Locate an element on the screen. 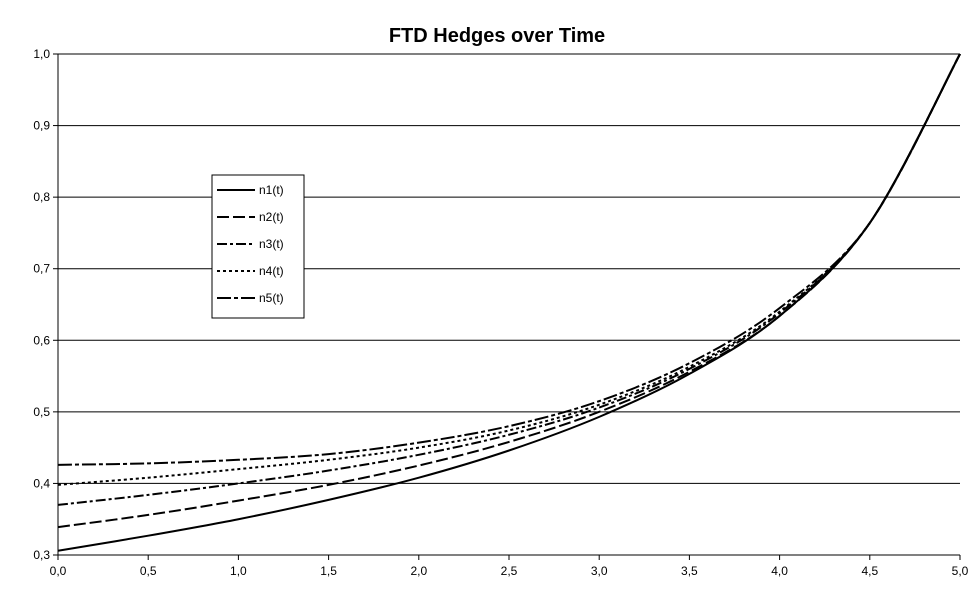  legend-box is located at coordinates (258, 246).